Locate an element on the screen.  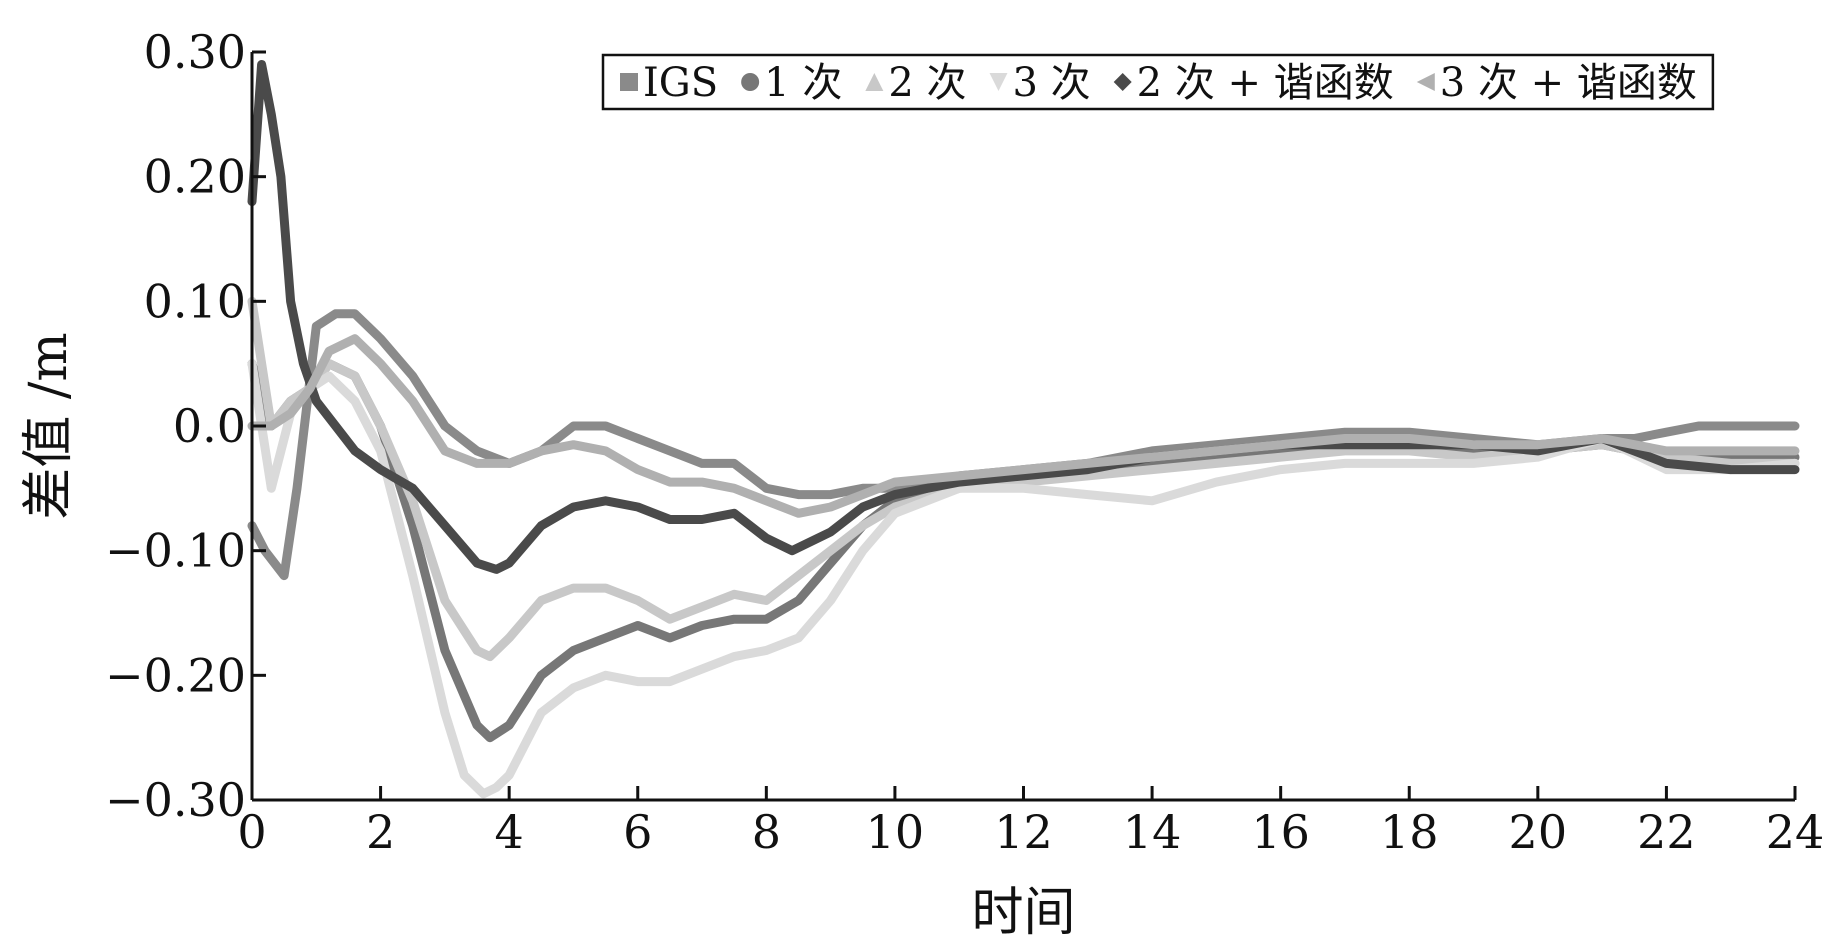
x-ticks: 0 2 4 6 8 10 12 14 16 18 20 22 24 is located at coordinates (1030, 822).